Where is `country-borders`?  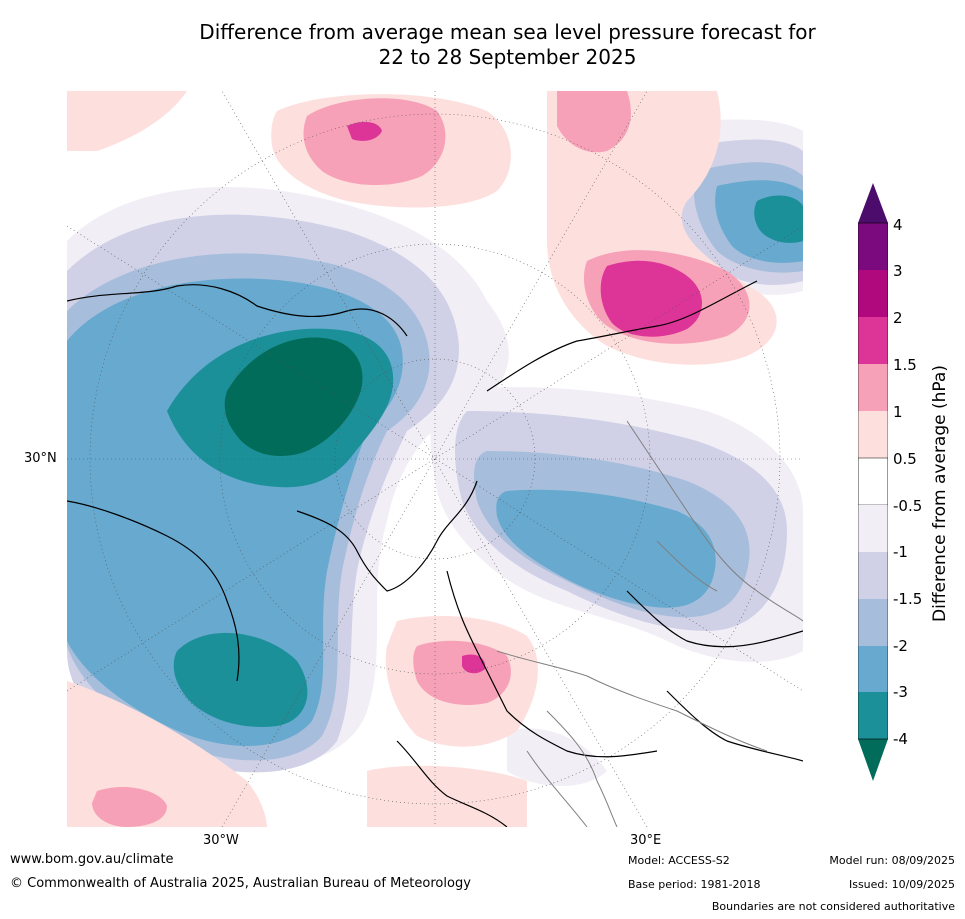
country-borders is located at coordinates (649, 623).